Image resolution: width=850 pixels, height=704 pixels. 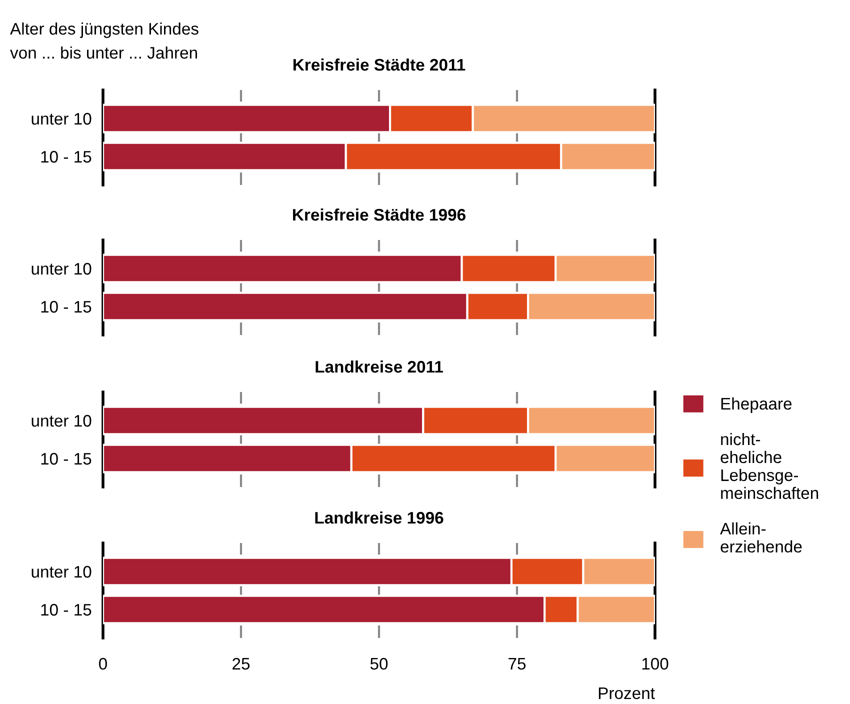 What do you see at coordinates (756, 405) in the screenshot?
I see `legend-label: Ehepaare` at bounding box center [756, 405].